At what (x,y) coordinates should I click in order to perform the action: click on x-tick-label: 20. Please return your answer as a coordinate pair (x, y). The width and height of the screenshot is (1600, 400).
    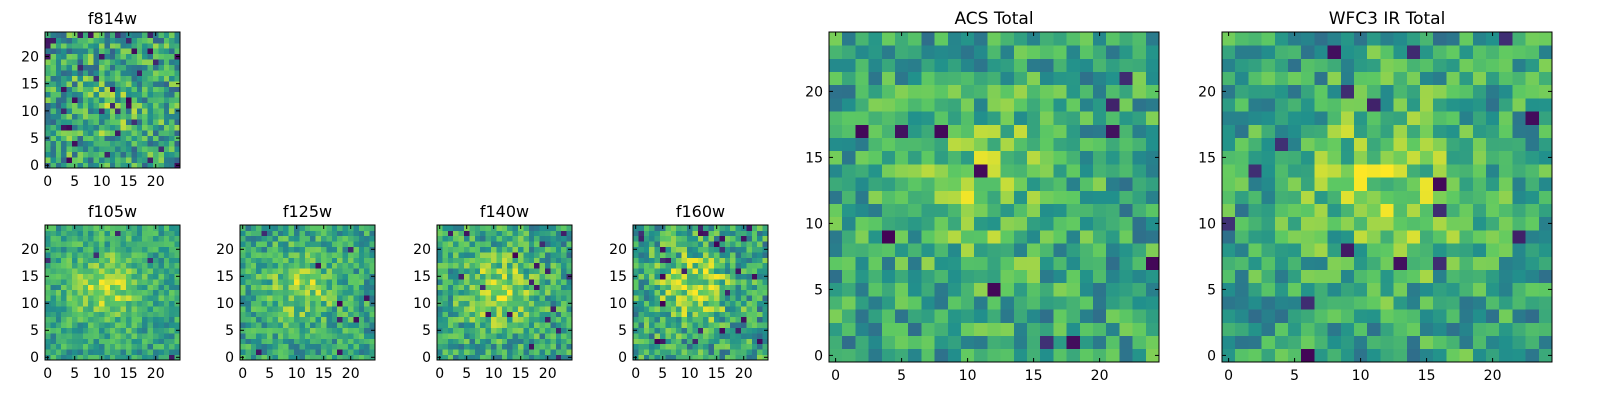
    Looking at the image, I should click on (351, 374).